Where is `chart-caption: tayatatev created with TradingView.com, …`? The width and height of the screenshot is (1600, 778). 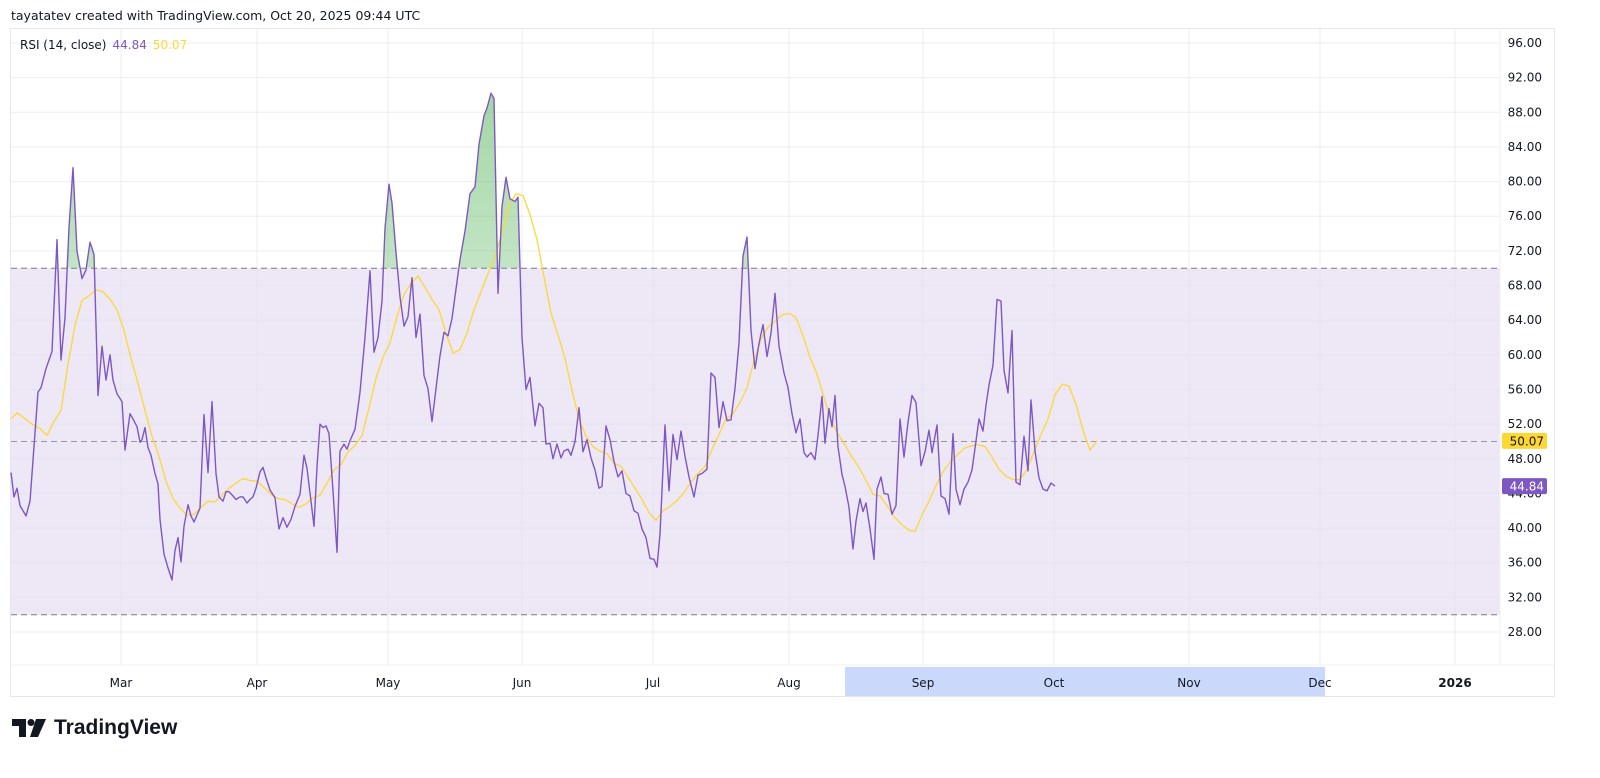 chart-caption: tayatatev created with TradingView.com, … is located at coordinates (216, 15).